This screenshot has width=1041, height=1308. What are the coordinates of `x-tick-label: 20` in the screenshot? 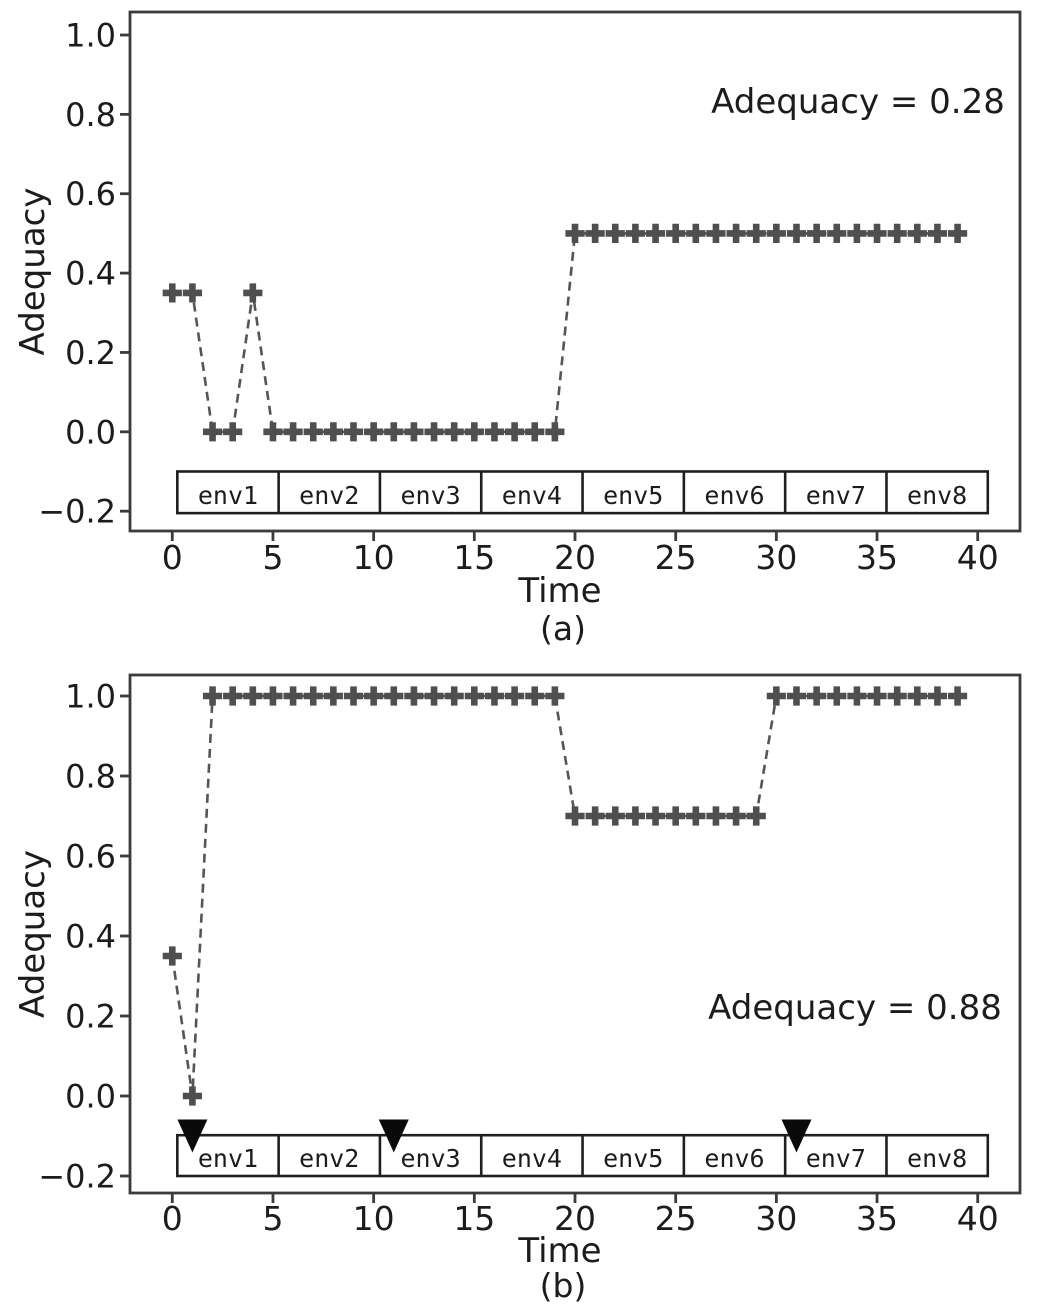 It's located at (575, 557).